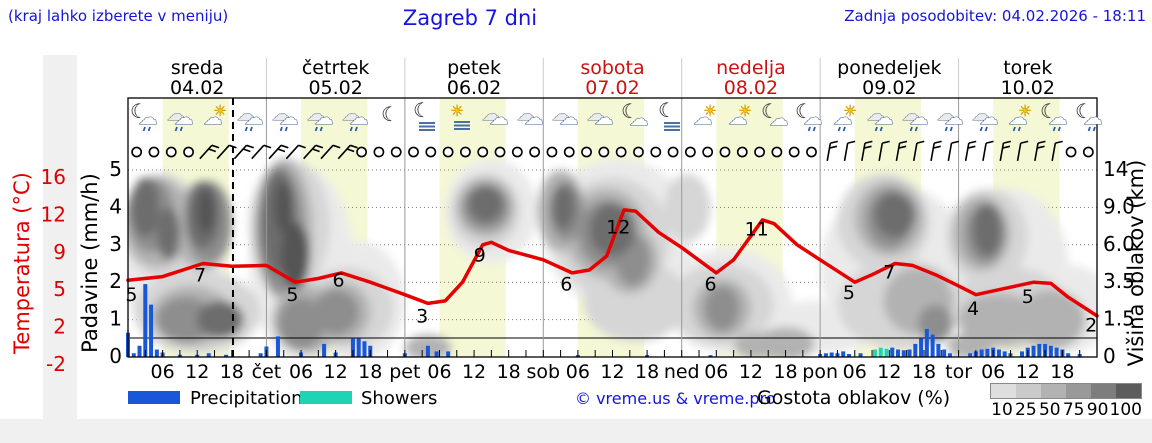 The width and height of the screenshot is (1152, 443). I want to click on svg-text: 6, so click(566, 284).